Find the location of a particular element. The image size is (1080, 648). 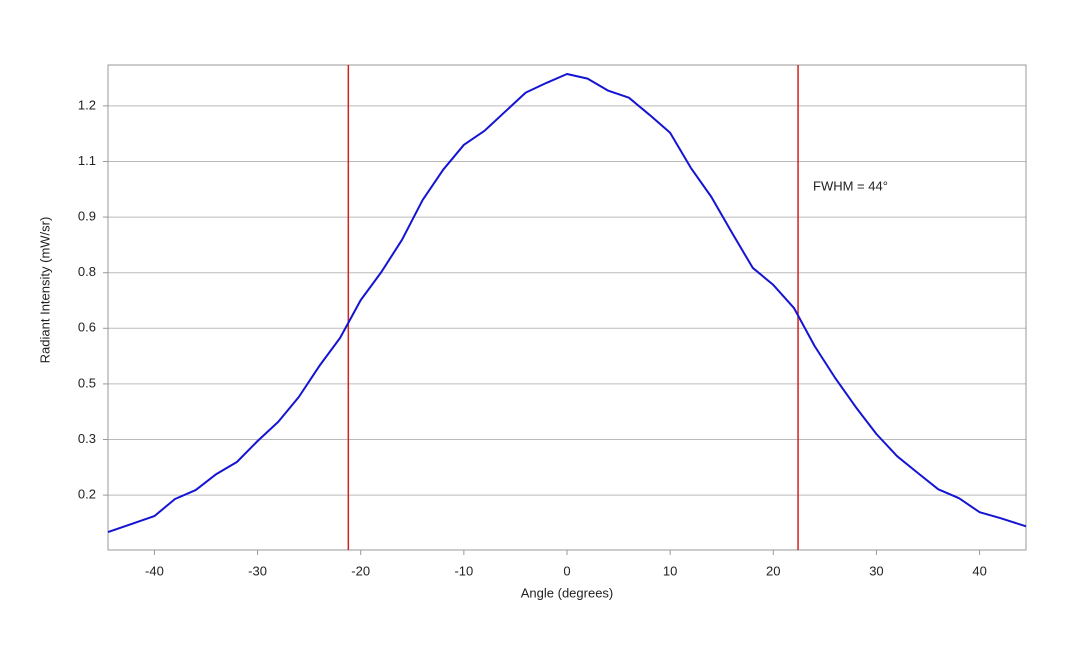

x-tick-label: 20 is located at coordinates (773, 570).